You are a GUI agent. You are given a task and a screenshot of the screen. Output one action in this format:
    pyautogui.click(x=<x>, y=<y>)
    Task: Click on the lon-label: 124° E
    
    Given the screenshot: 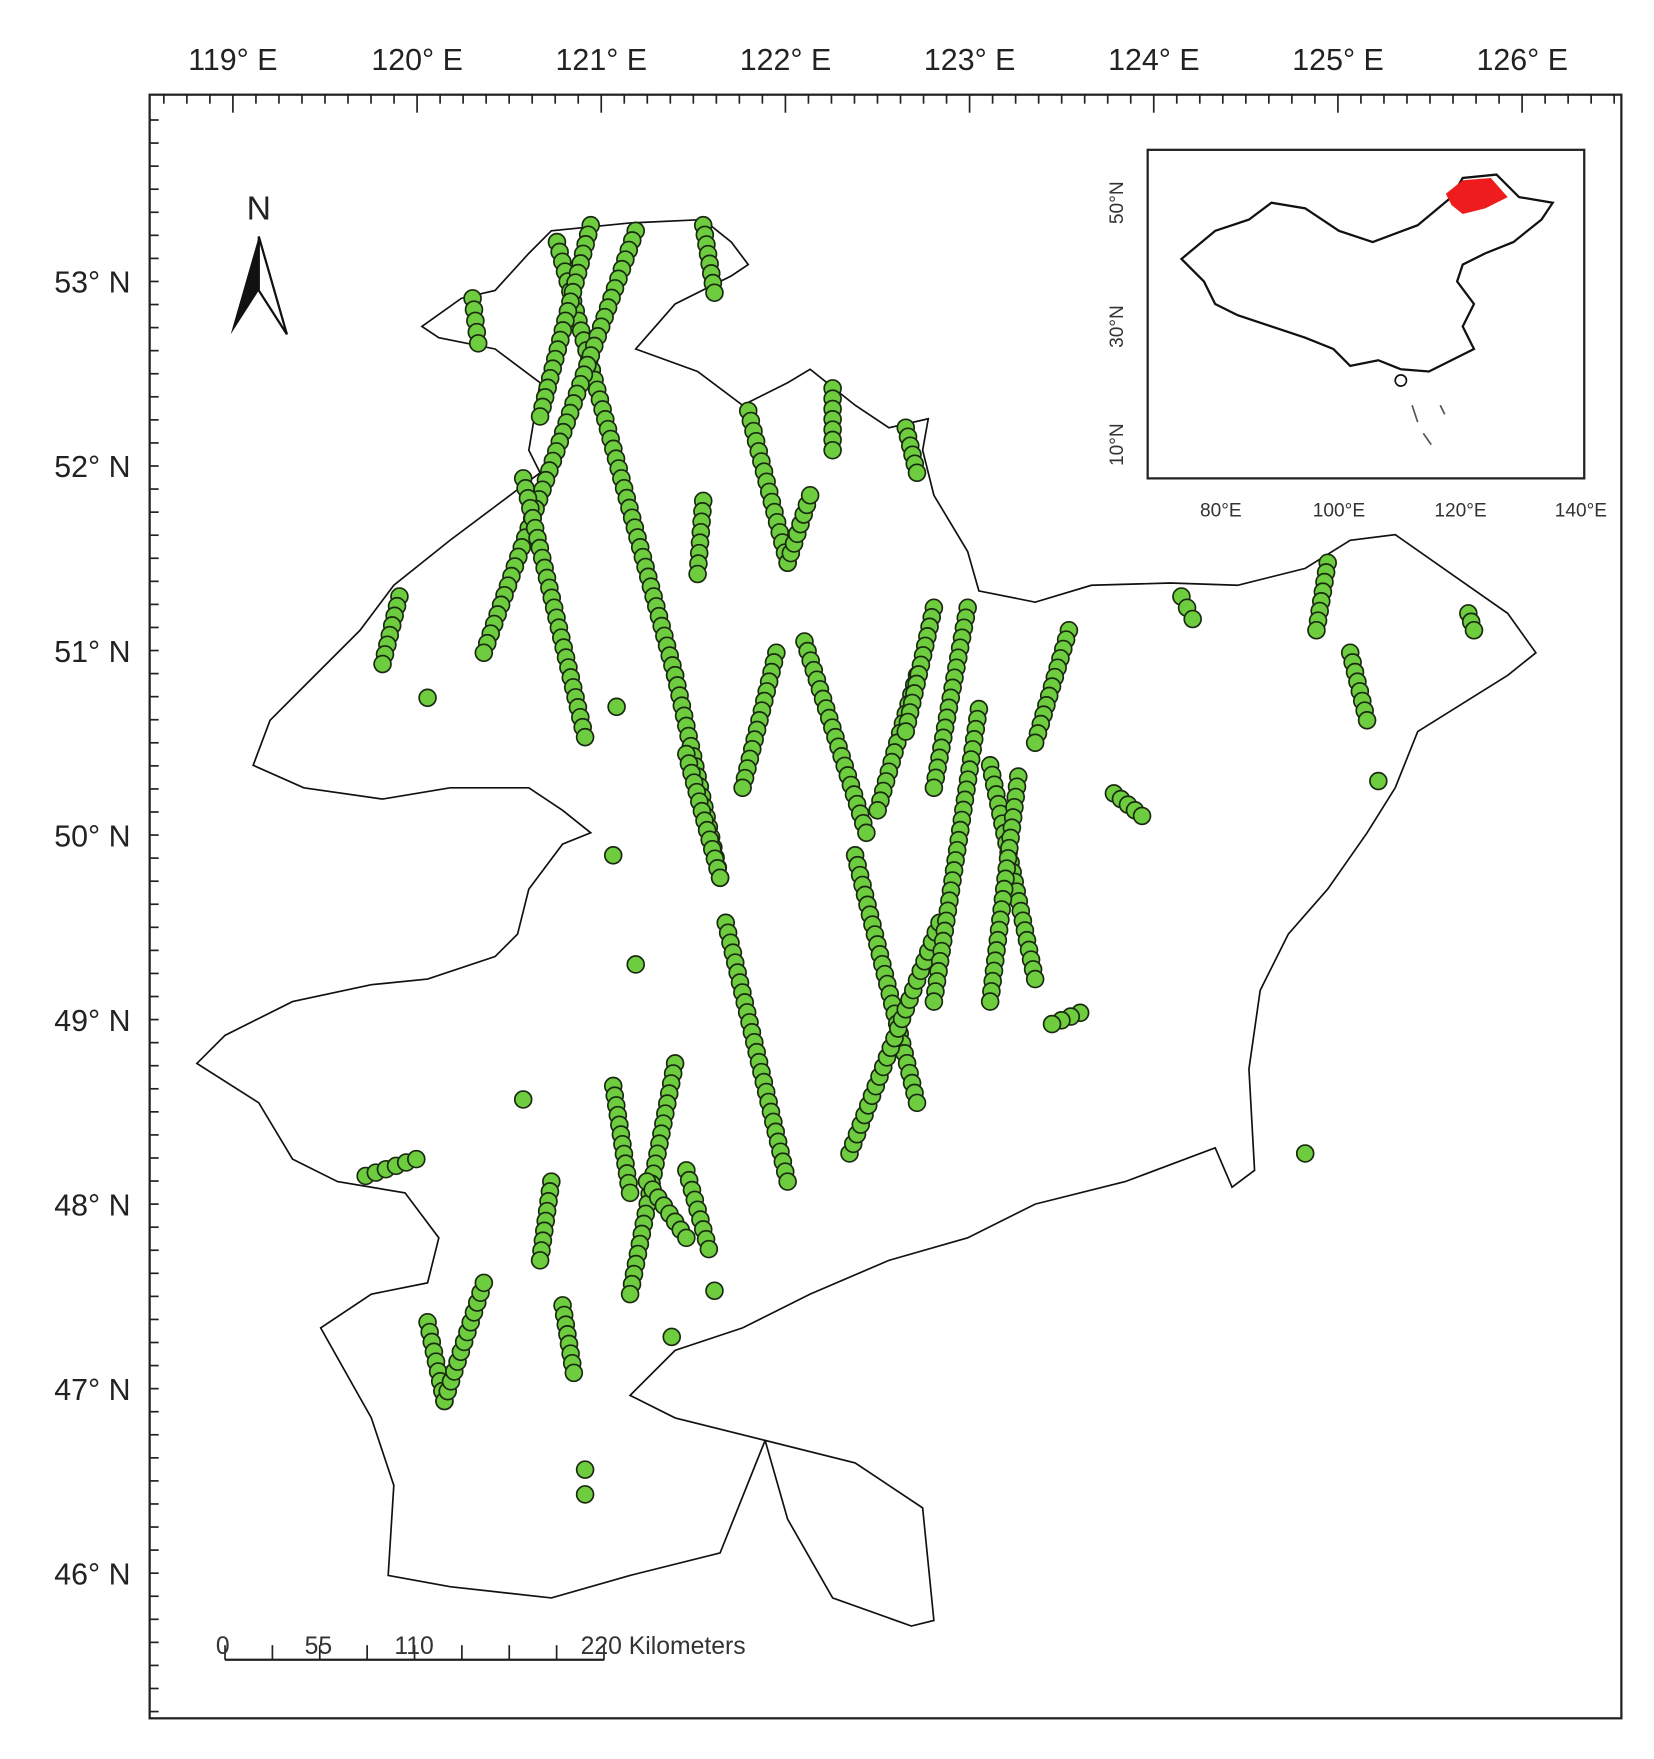 What is the action you would take?
    pyautogui.click(x=1153, y=60)
    